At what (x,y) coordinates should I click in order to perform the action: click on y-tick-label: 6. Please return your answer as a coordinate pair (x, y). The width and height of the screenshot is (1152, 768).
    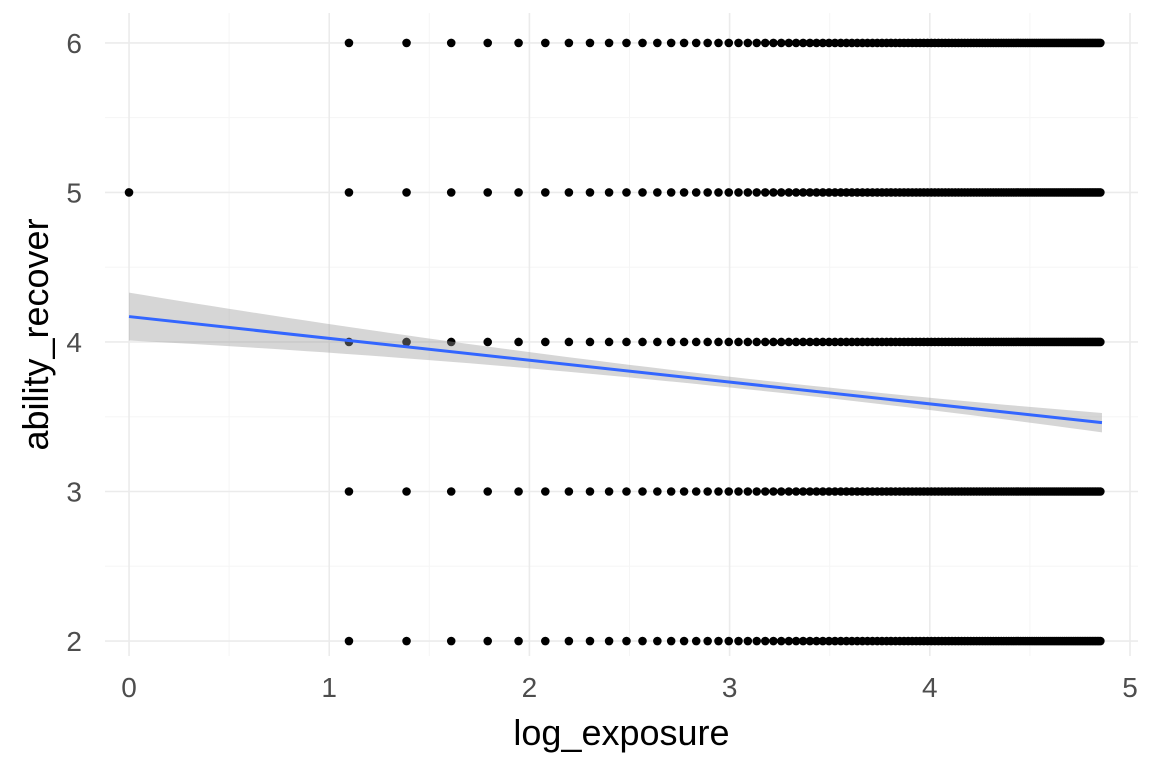
    Looking at the image, I should click on (74, 43).